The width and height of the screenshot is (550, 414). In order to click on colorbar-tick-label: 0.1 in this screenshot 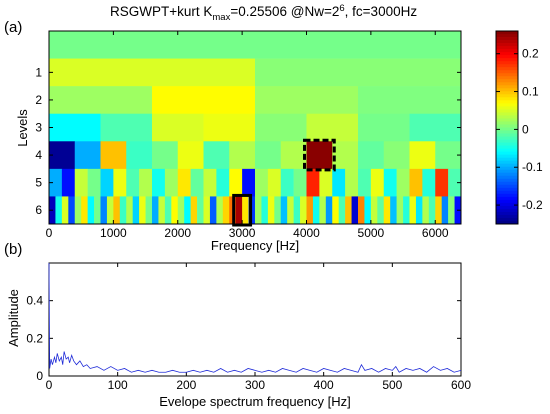, I will do `click(530, 92)`.